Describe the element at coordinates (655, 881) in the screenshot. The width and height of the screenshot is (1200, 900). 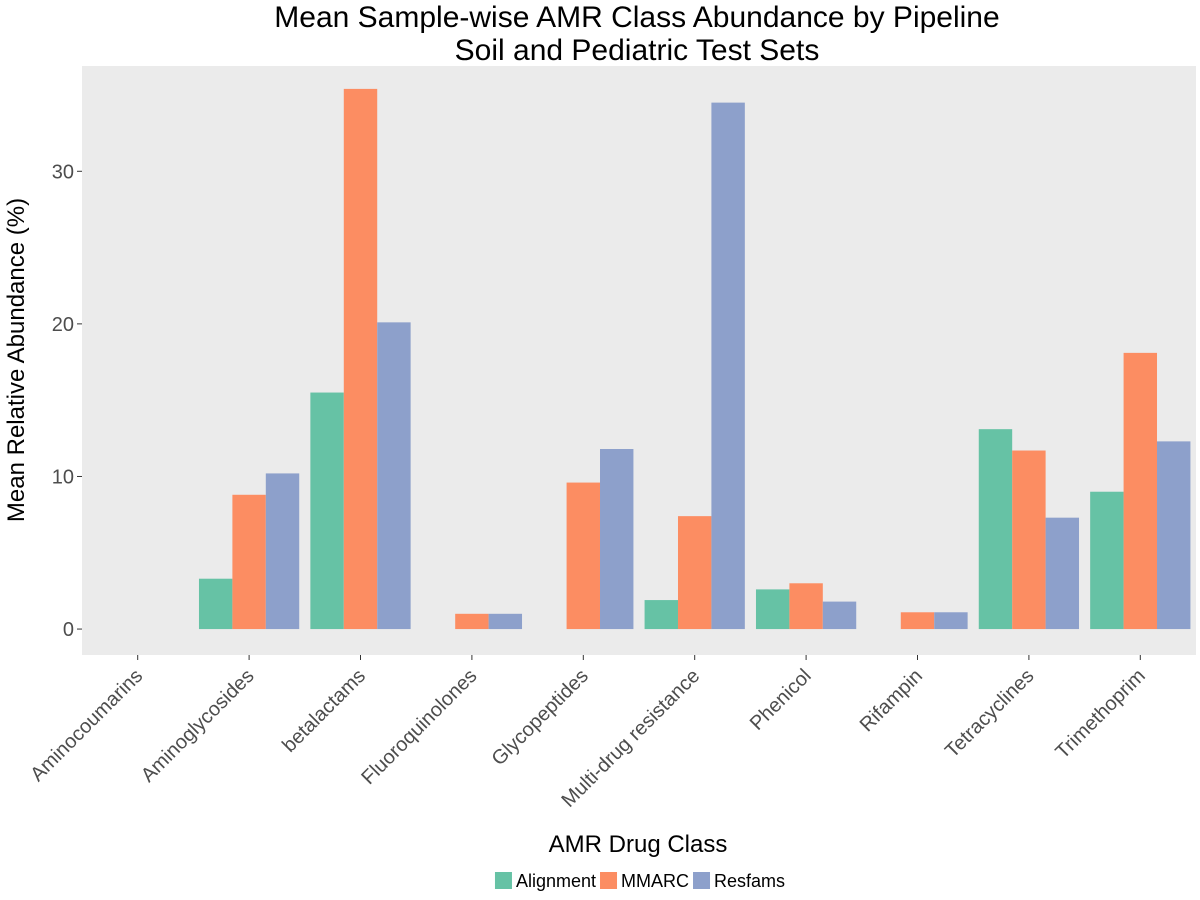
I see `legend-label-mmarc: MMARC` at that location.